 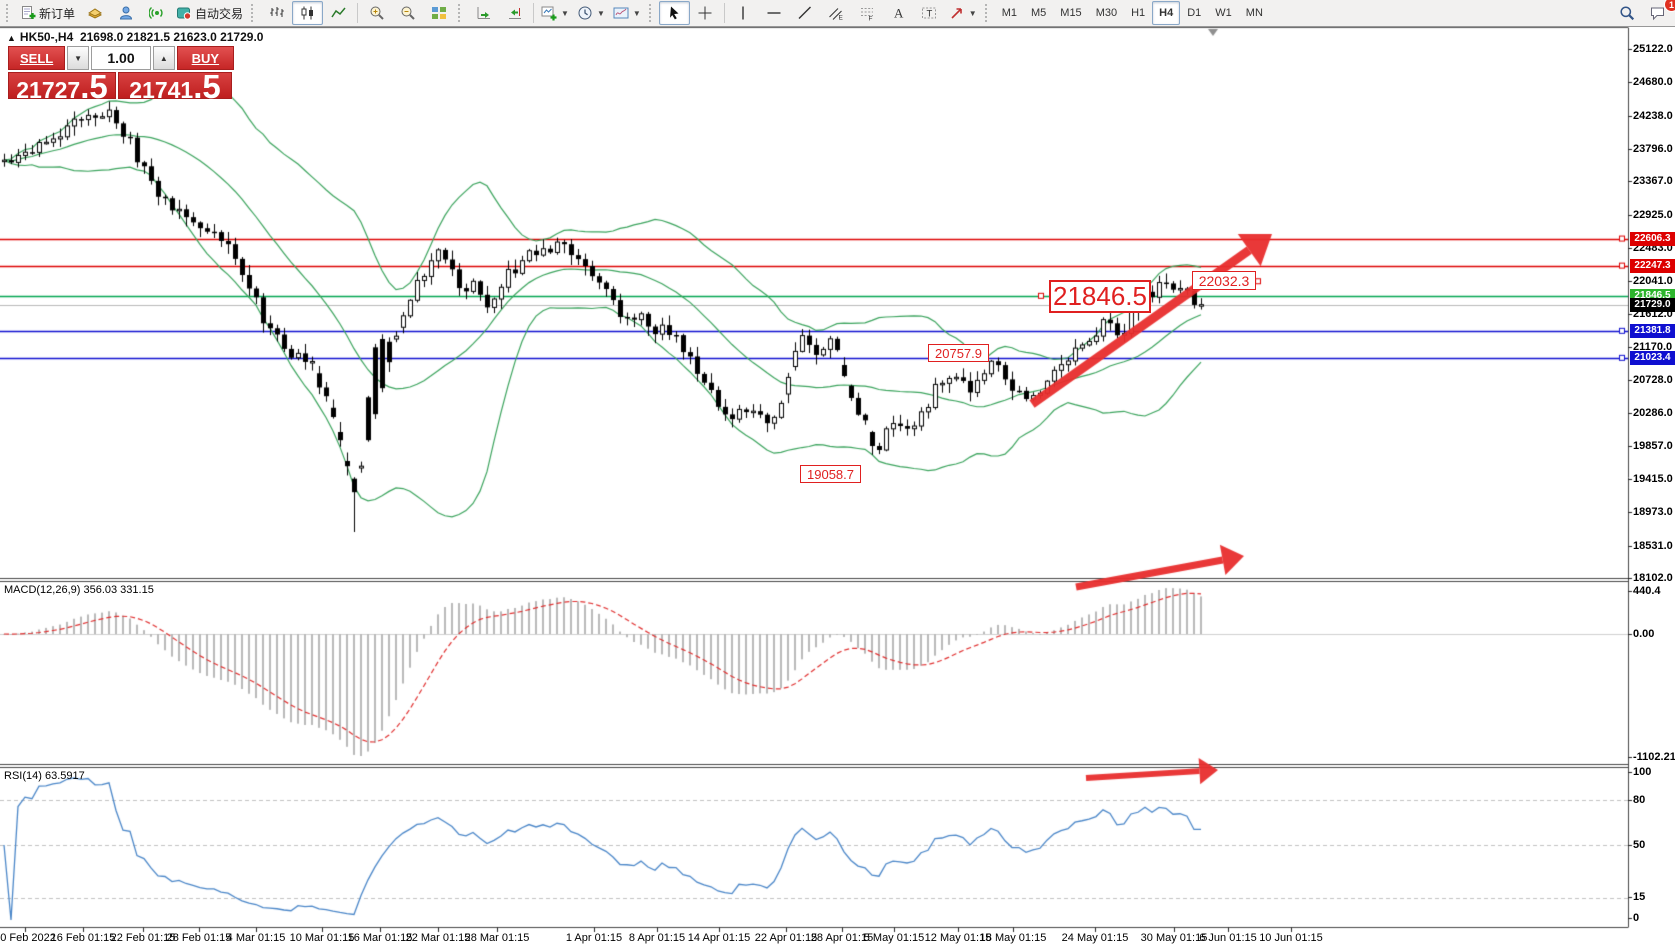 I want to click on cursor-button, so click(x=674, y=13).